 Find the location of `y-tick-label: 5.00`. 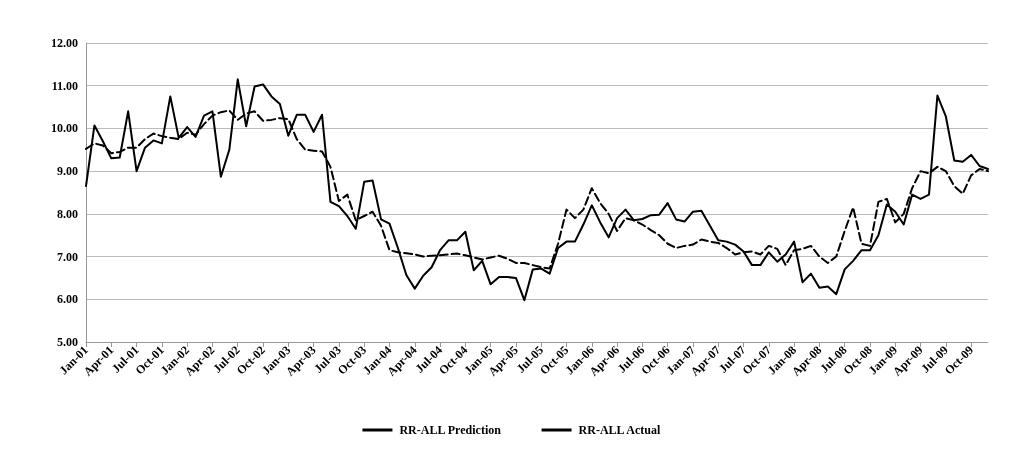

y-tick-label: 5.00 is located at coordinates (67, 342).